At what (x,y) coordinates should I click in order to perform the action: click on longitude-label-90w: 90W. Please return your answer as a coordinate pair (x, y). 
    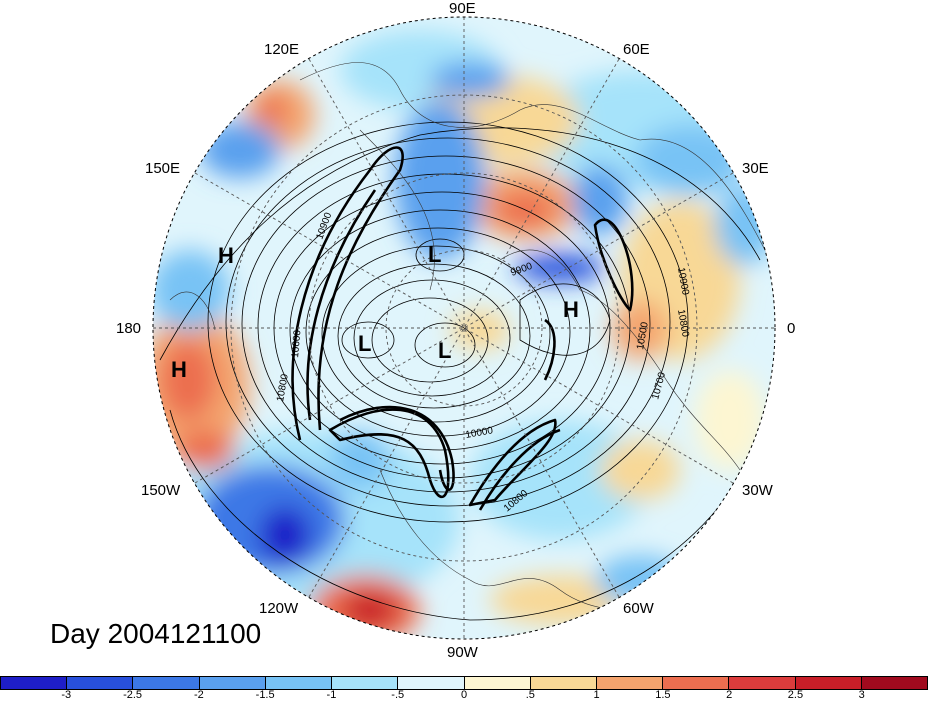
    Looking at the image, I should click on (462, 652).